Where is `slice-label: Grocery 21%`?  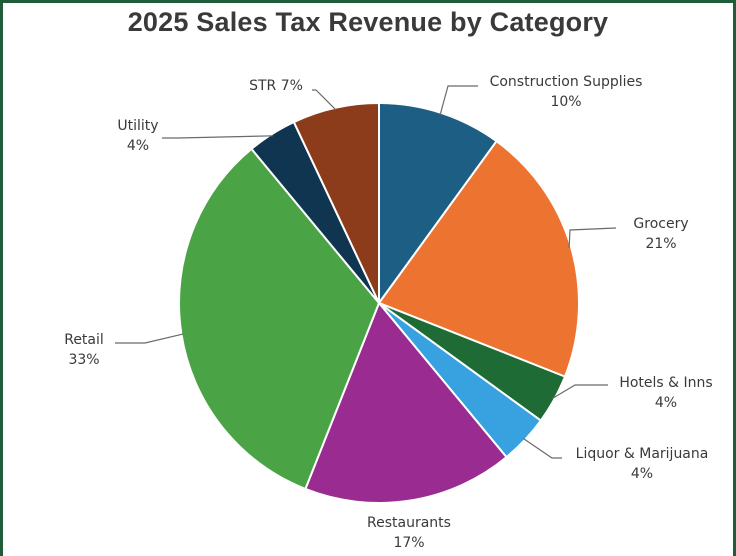
slice-label: Grocery 21% is located at coordinates (660, 234).